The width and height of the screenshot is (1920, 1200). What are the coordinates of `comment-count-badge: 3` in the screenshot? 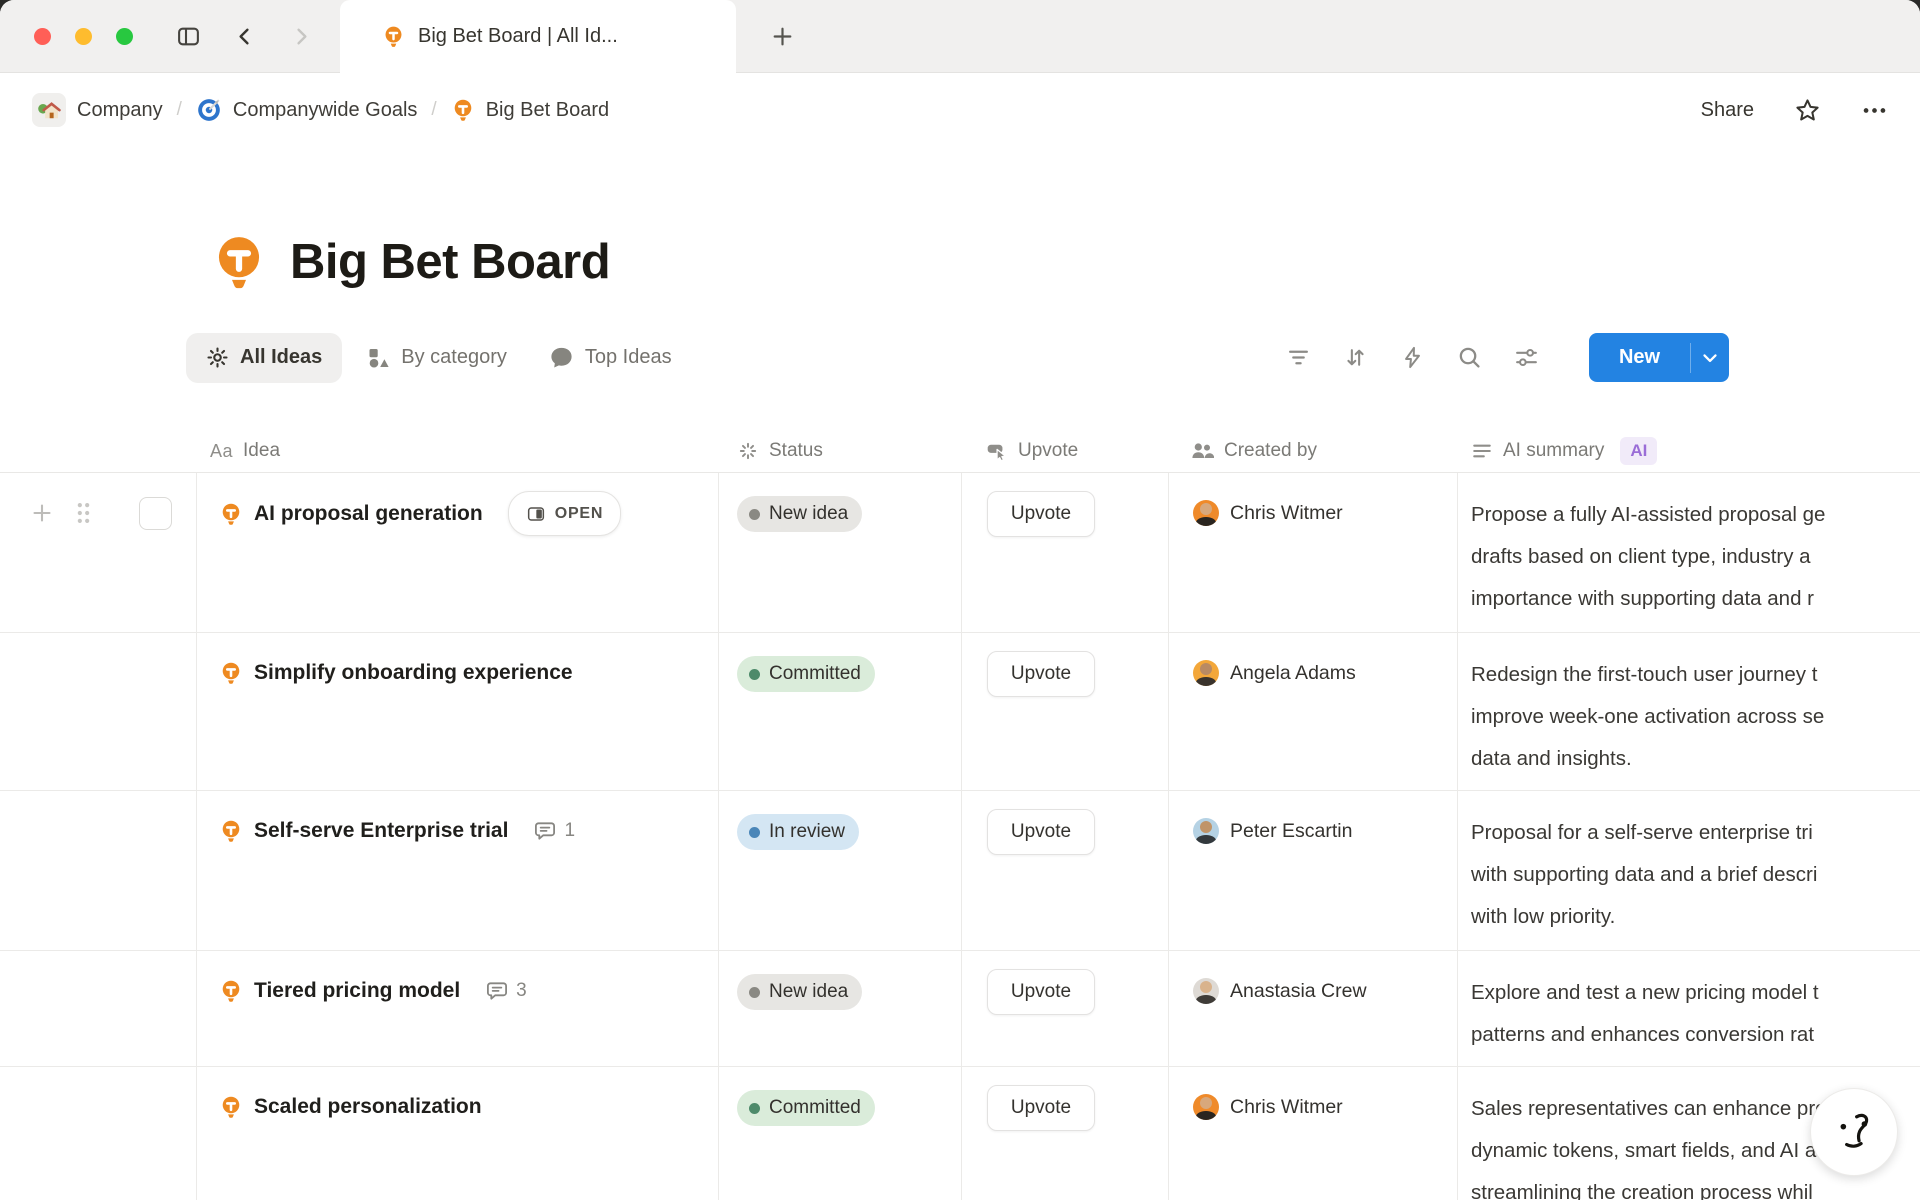 It's located at (506, 991).